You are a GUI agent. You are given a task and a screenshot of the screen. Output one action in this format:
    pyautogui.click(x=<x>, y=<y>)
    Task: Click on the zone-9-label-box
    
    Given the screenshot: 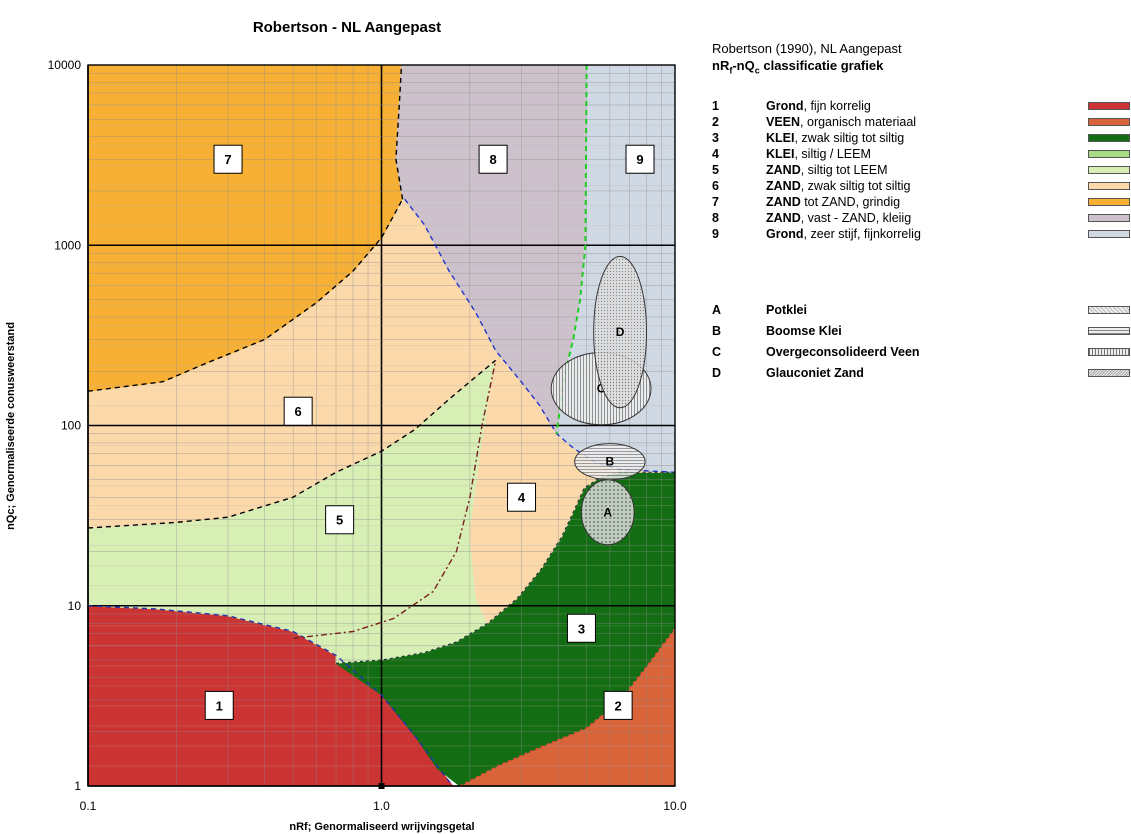 What is the action you would take?
    pyautogui.click(x=640, y=159)
    